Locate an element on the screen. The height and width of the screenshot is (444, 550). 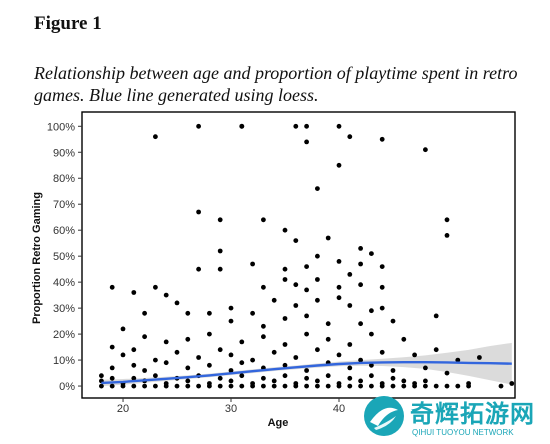
x-tick-label: 20 is located at coordinates (123, 409).